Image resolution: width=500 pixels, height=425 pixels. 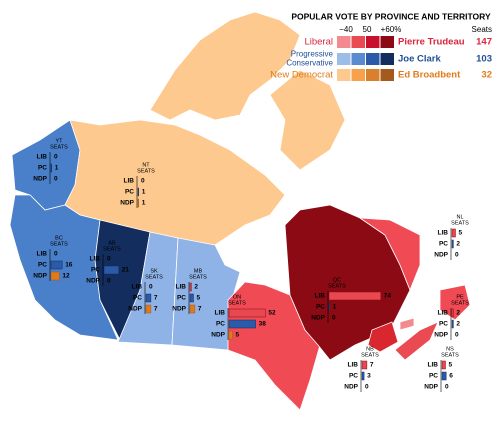 I want to click on seat-count: 12, so click(x=66, y=276).